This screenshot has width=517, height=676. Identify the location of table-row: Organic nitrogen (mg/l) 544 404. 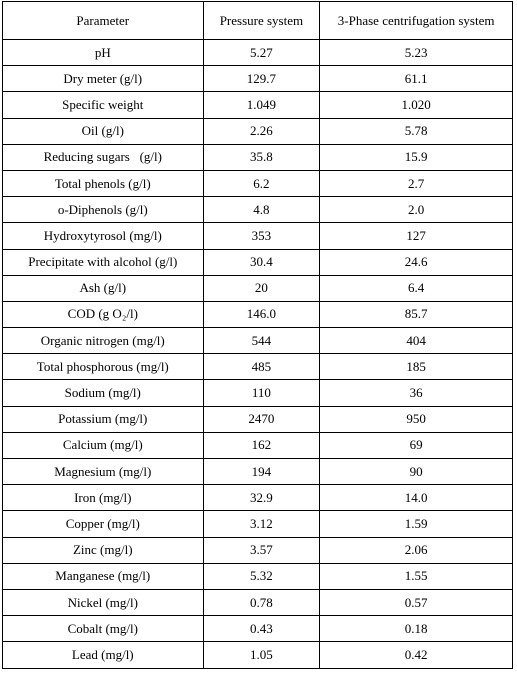
(257, 341).